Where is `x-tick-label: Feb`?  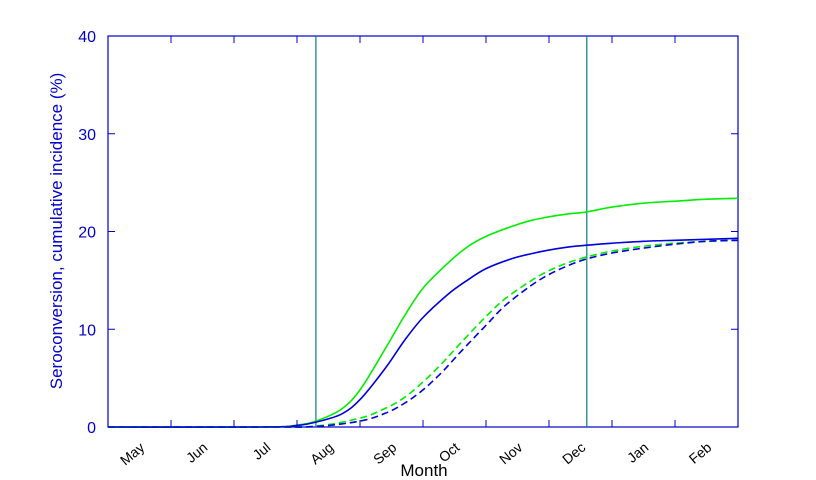
x-tick-label: Feb is located at coordinates (700, 453).